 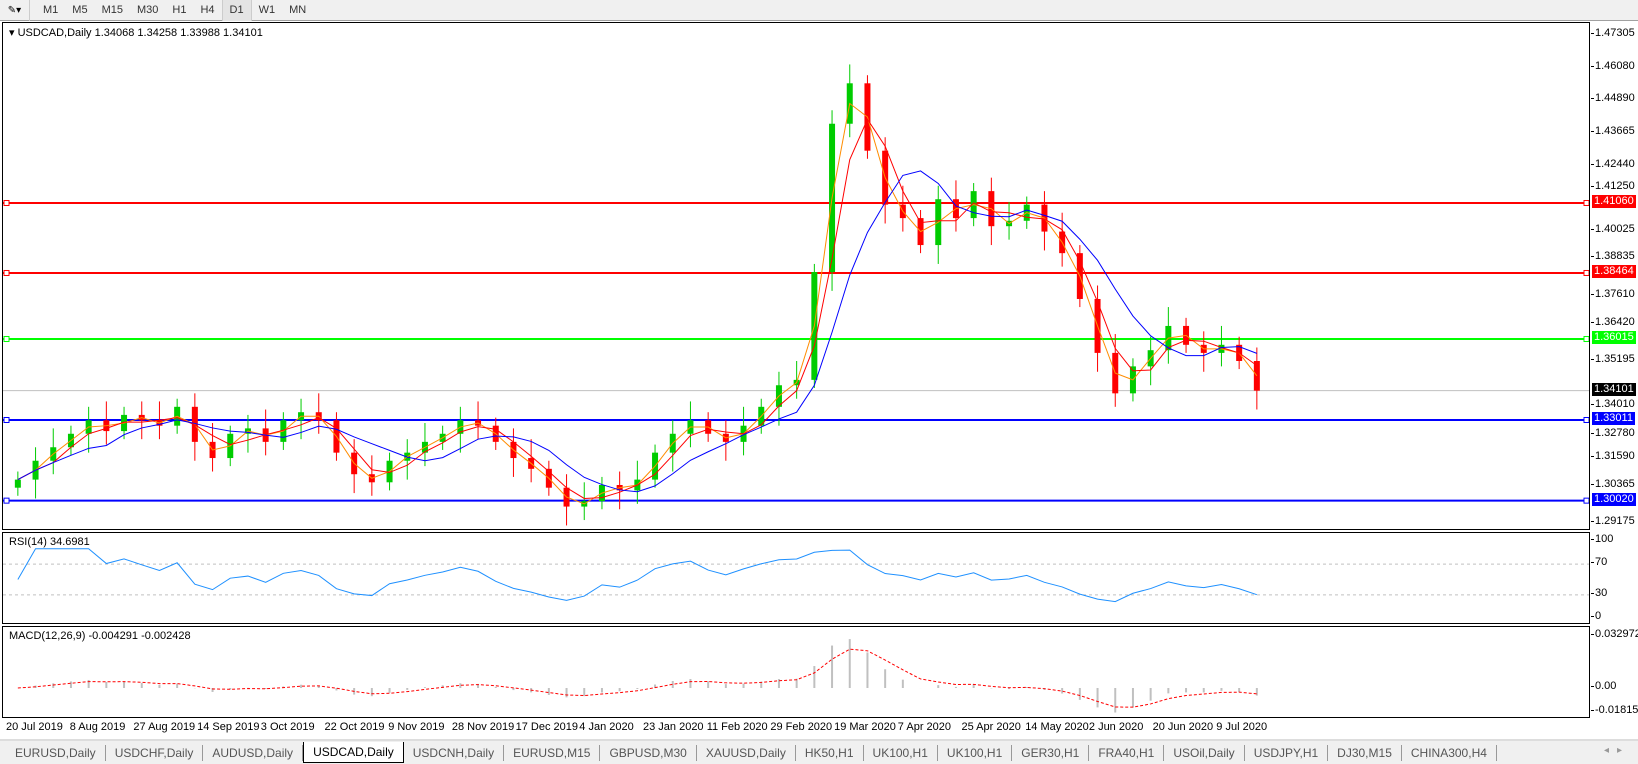 I want to click on timeframe-mn: MN, so click(x=298, y=9).